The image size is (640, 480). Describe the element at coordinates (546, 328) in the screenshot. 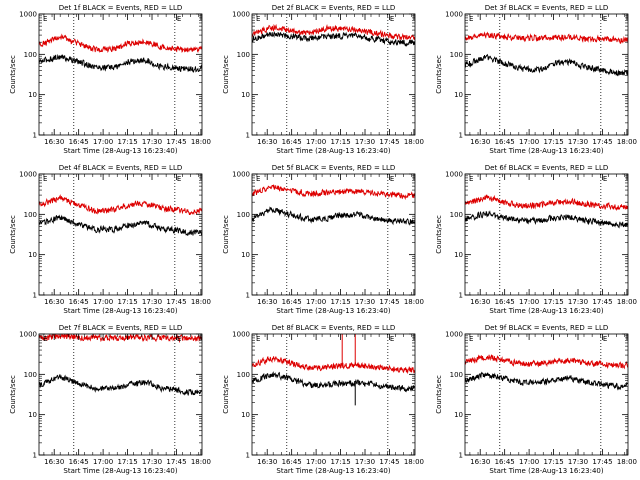

I see `panel-title: Det 9f BLACK = Events, RED = LLD` at that location.